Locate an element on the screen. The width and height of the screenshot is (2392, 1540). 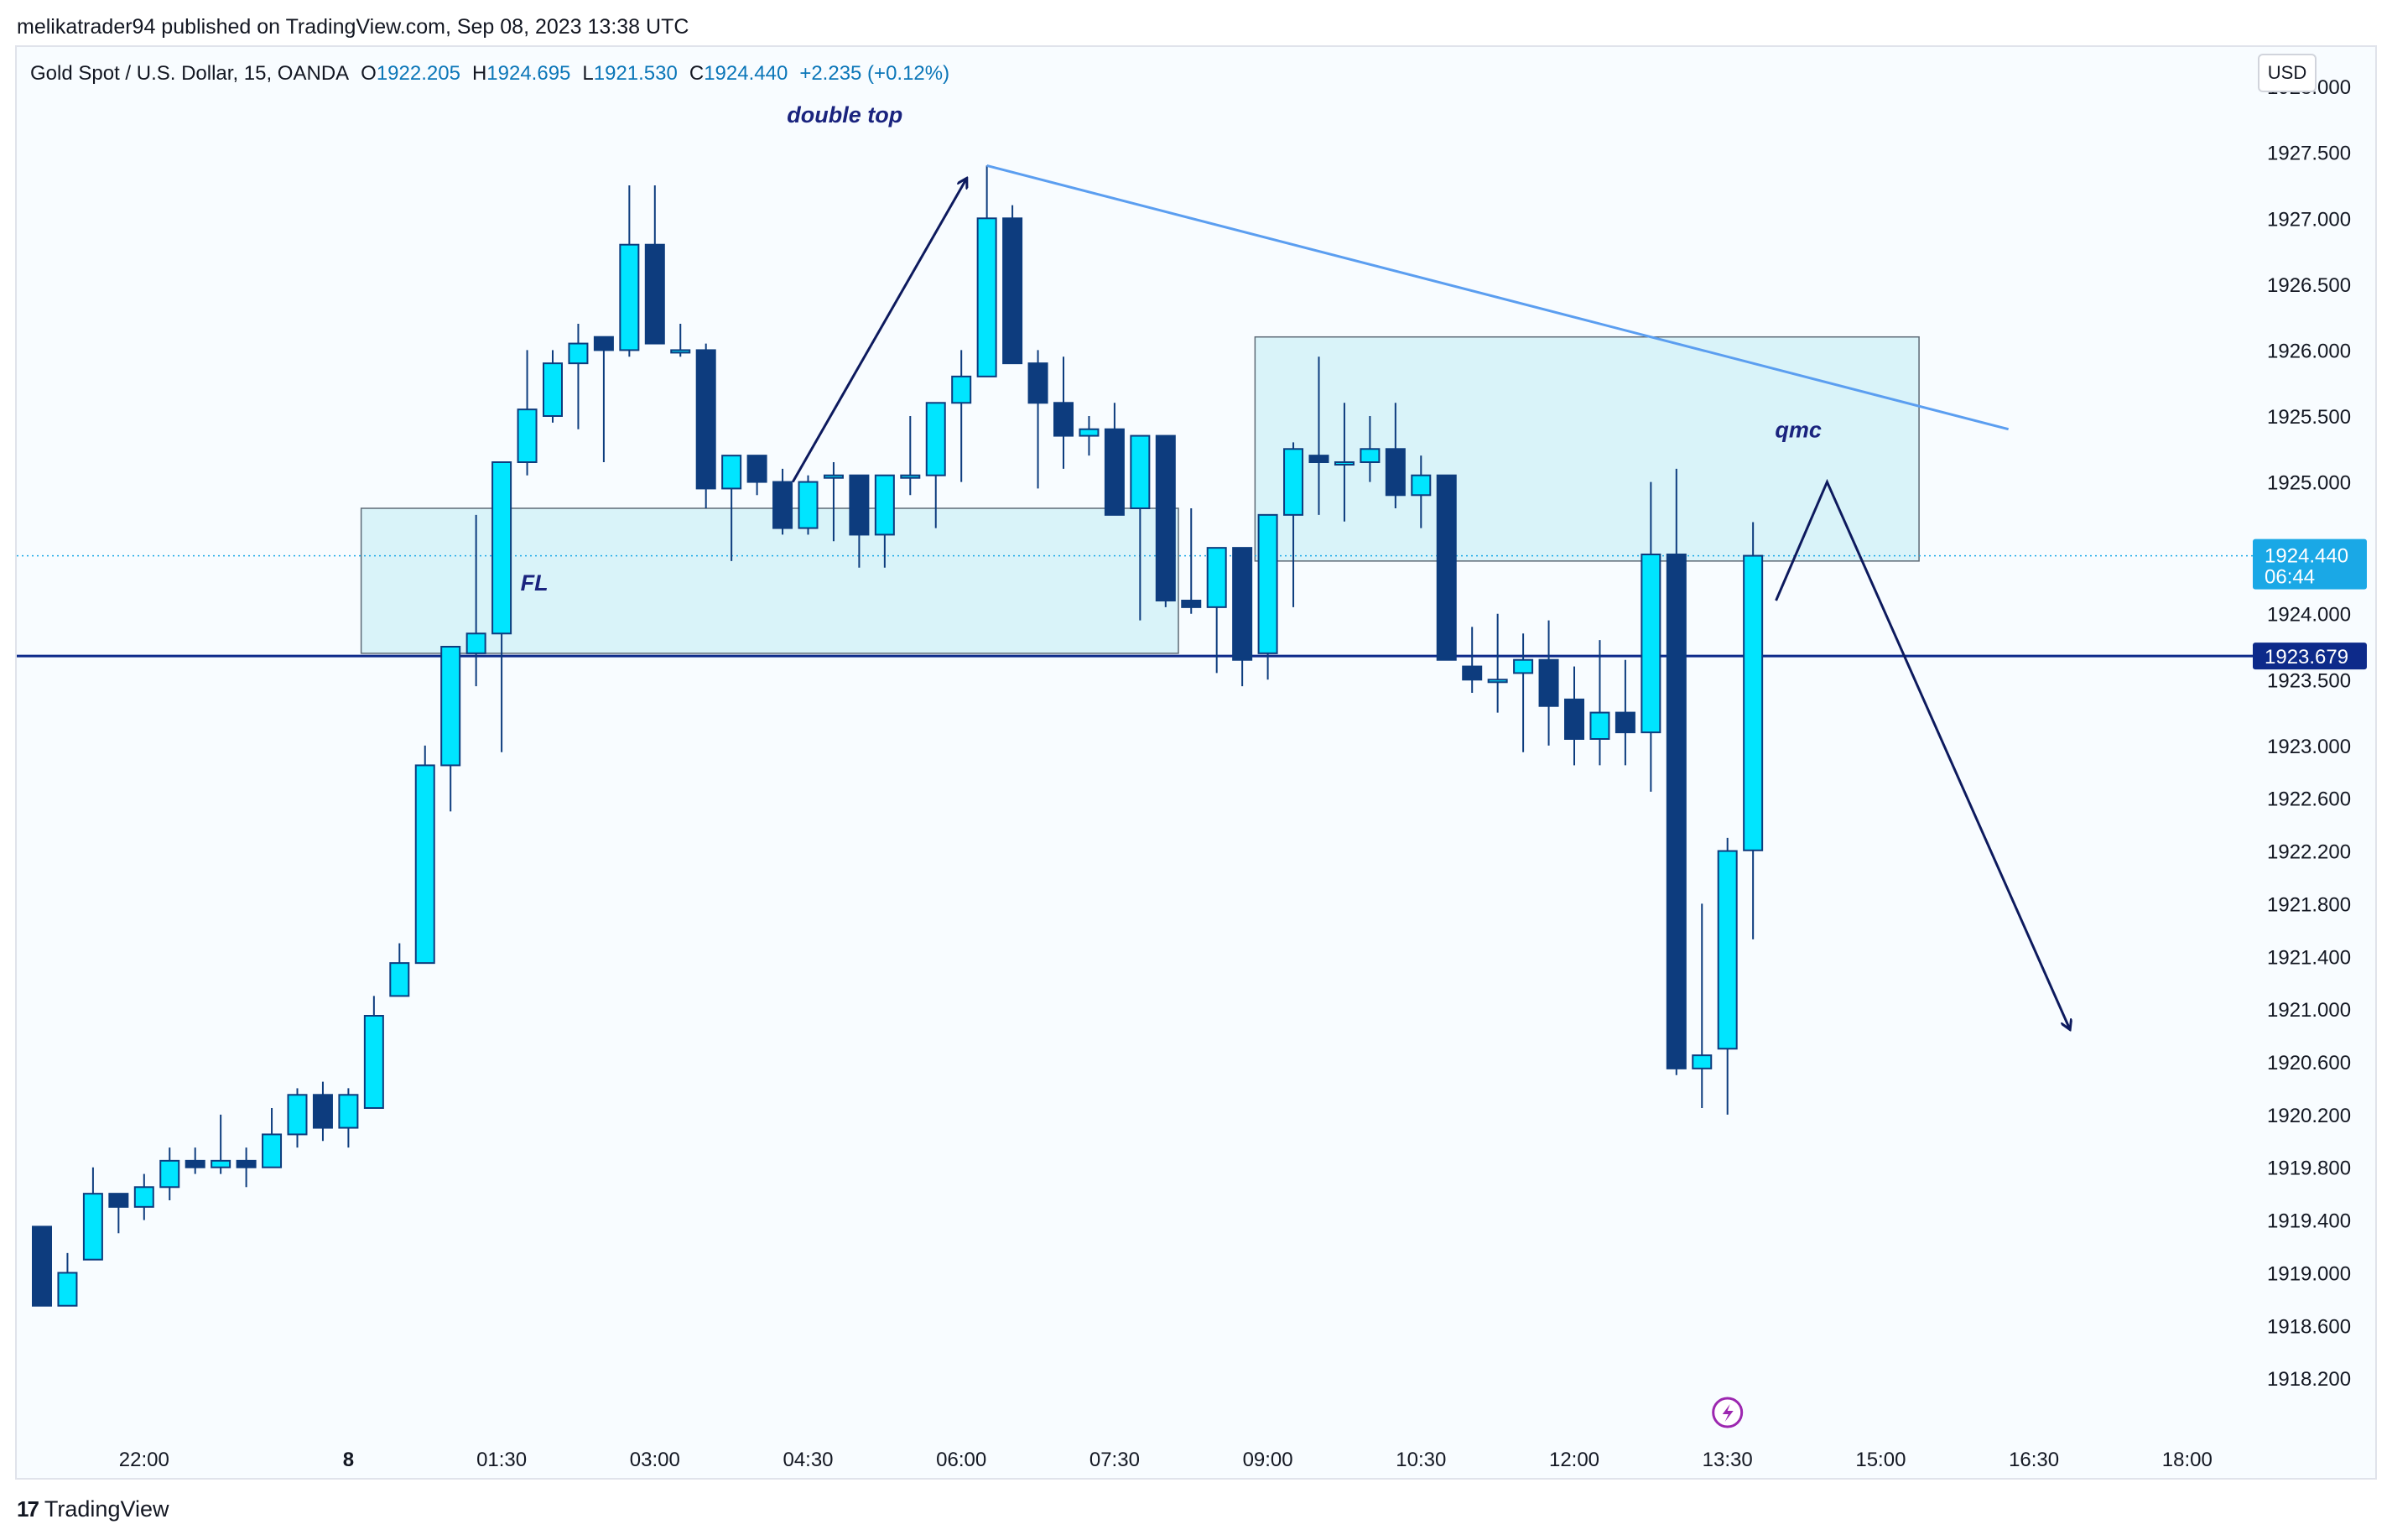
price-tick-label: 1920.600 is located at coordinates (2309, 1063).